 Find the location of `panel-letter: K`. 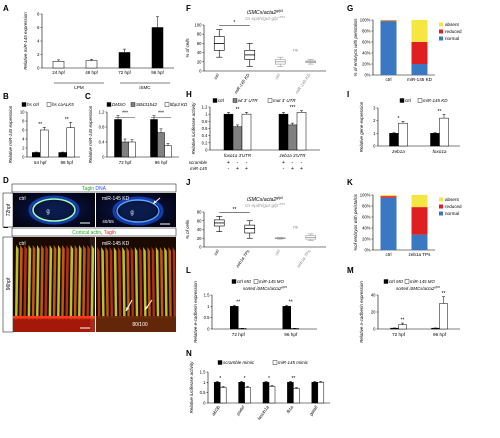

panel-letter: K is located at coordinates (350, 182).